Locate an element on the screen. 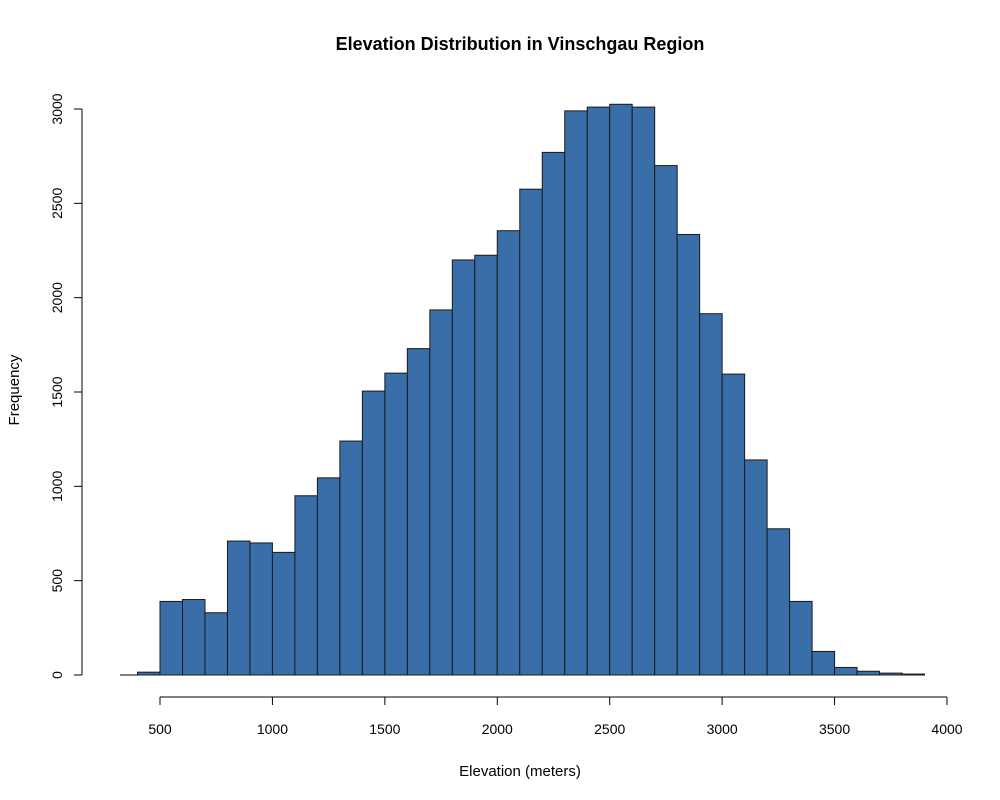 The height and width of the screenshot is (800, 1000). x-tick-label: 2000 is located at coordinates (497, 729).